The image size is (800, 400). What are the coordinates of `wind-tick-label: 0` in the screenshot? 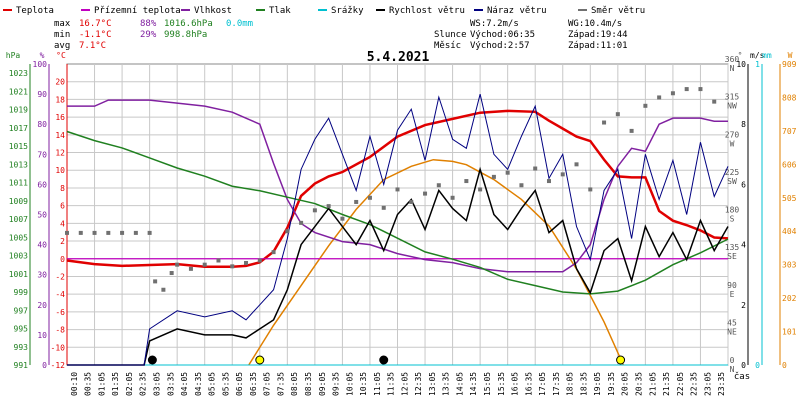 It's located at (743, 365).